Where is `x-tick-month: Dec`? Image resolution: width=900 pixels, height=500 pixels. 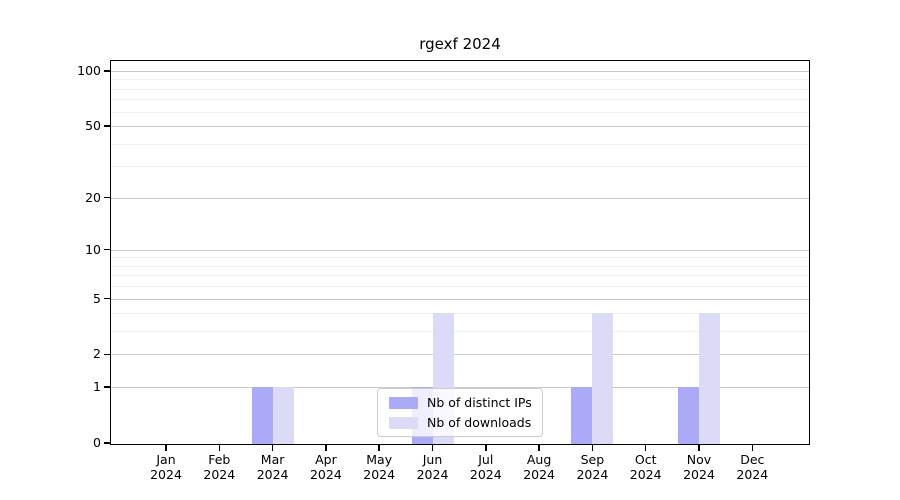
x-tick-month: Dec is located at coordinates (752, 459).